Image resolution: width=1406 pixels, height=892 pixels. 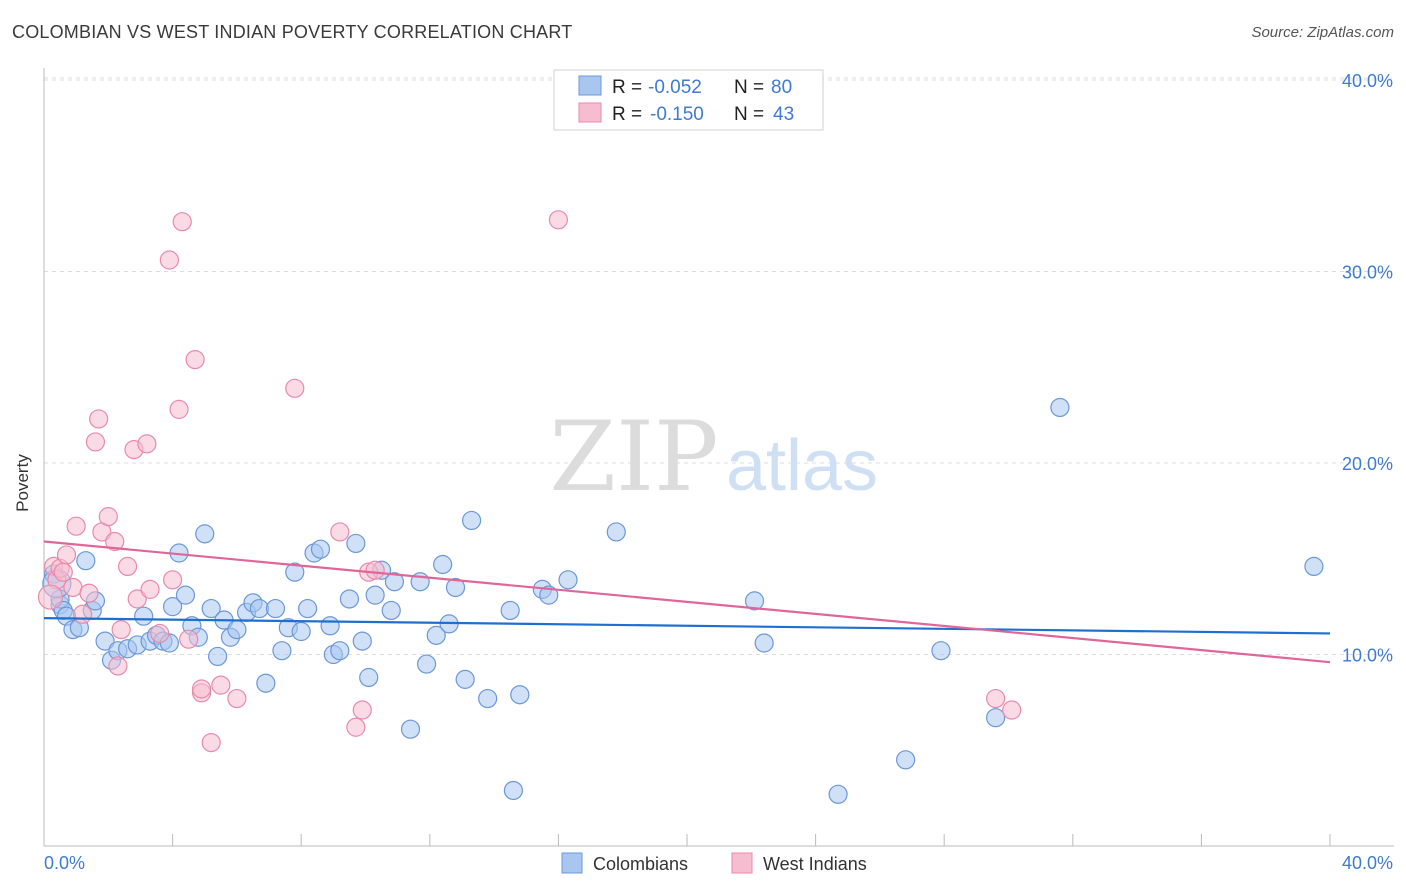 I want to click on legend-bottom-swatch-west-indians, so click(x=742, y=863).